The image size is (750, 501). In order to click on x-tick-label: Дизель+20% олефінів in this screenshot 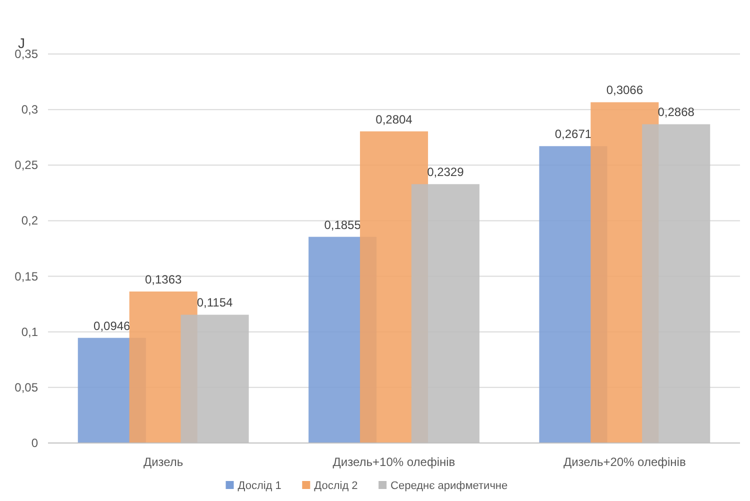, I will do `click(624, 462)`.